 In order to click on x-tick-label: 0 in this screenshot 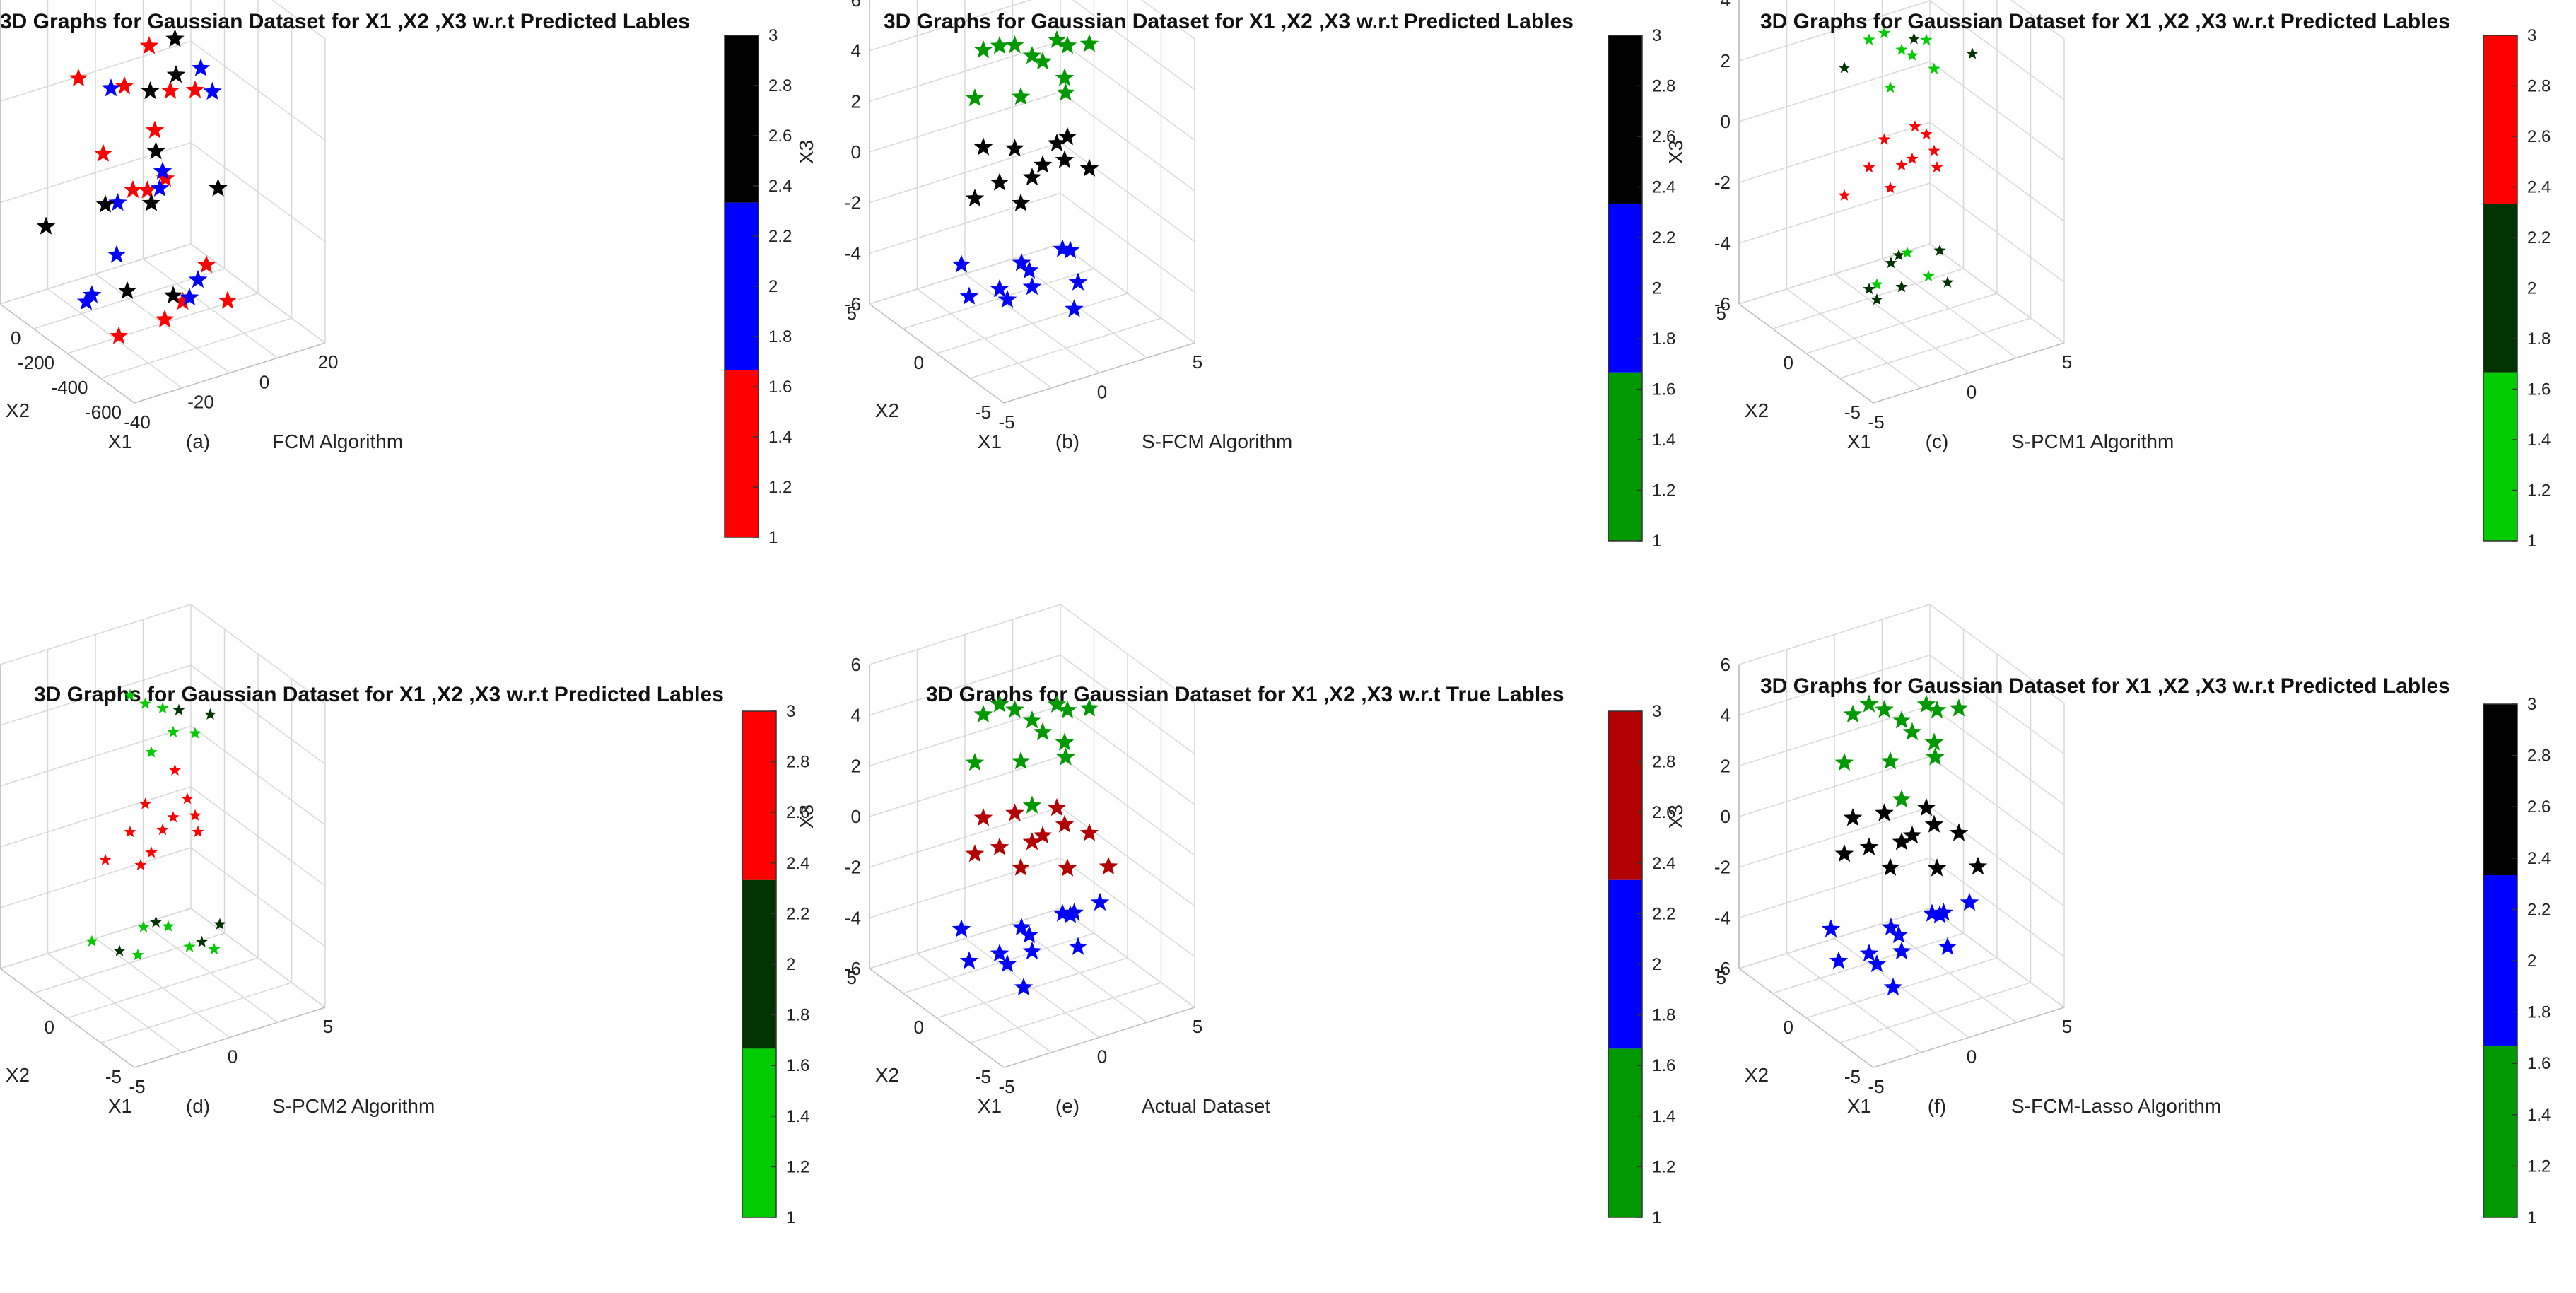, I will do `click(1102, 1056)`.